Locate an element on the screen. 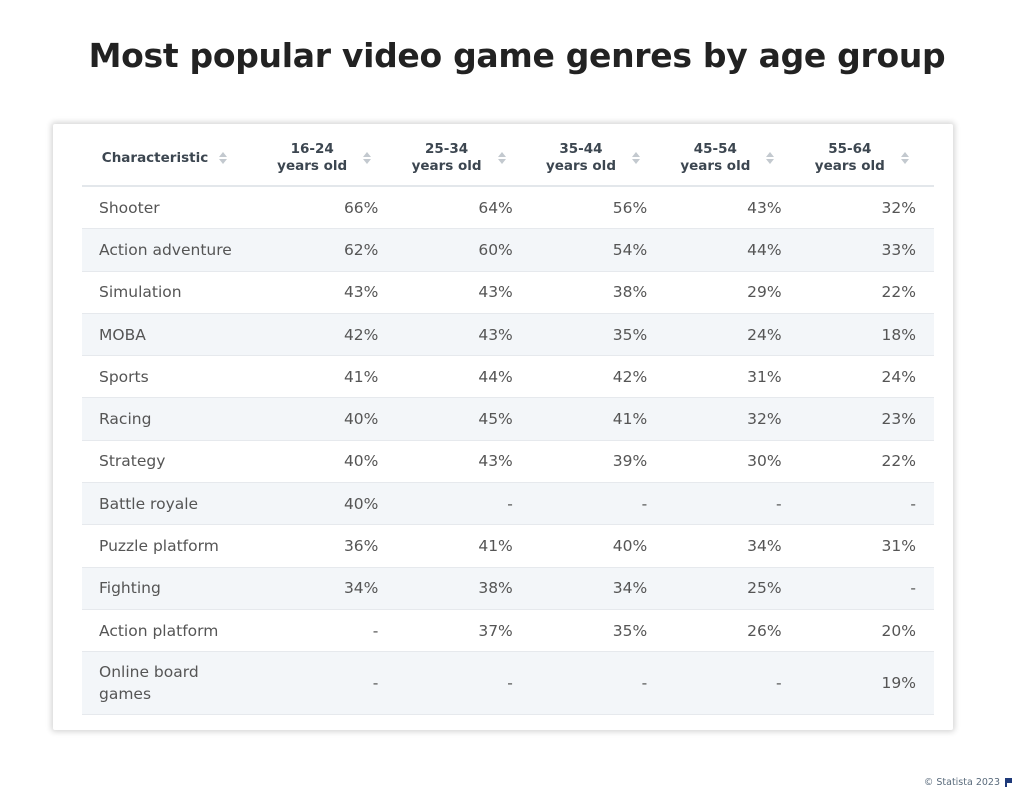  table-cell: 44% is located at coordinates (463, 377).